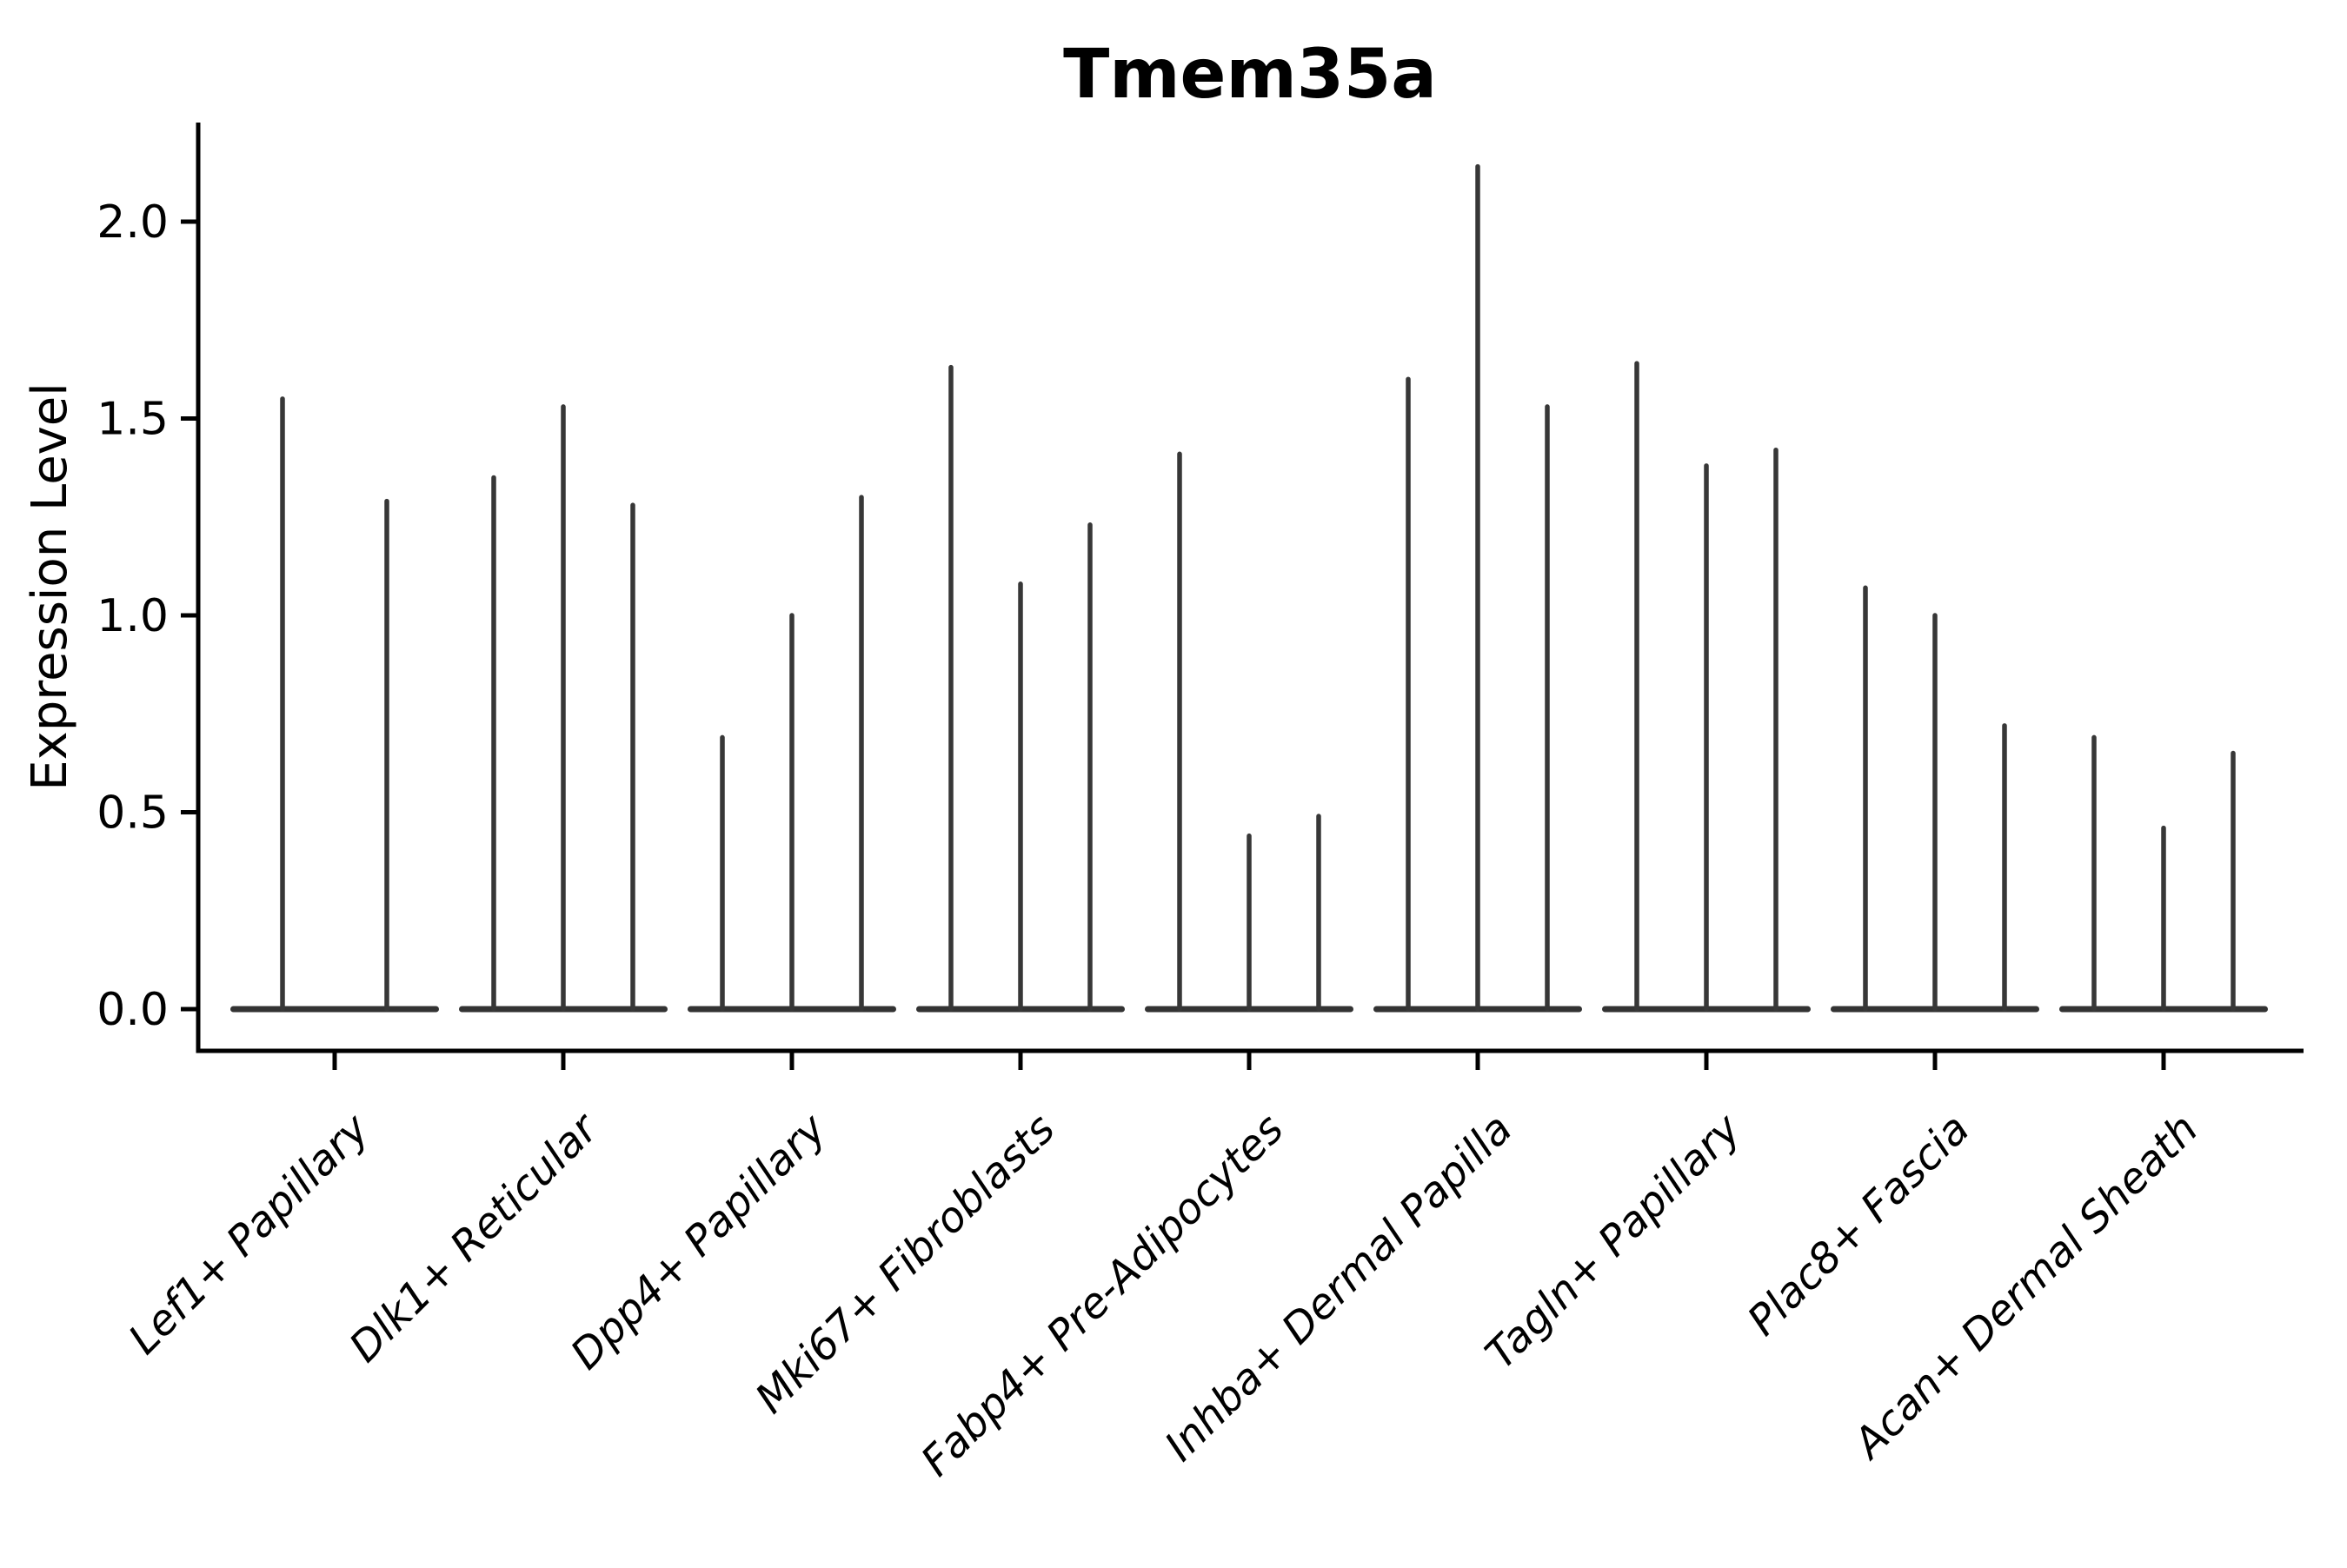  Describe the element at coordinates (1102, 1295) in the screenshot. I see `x-tick-label: Fabp4+ Pre-Adipocytes` at that location.